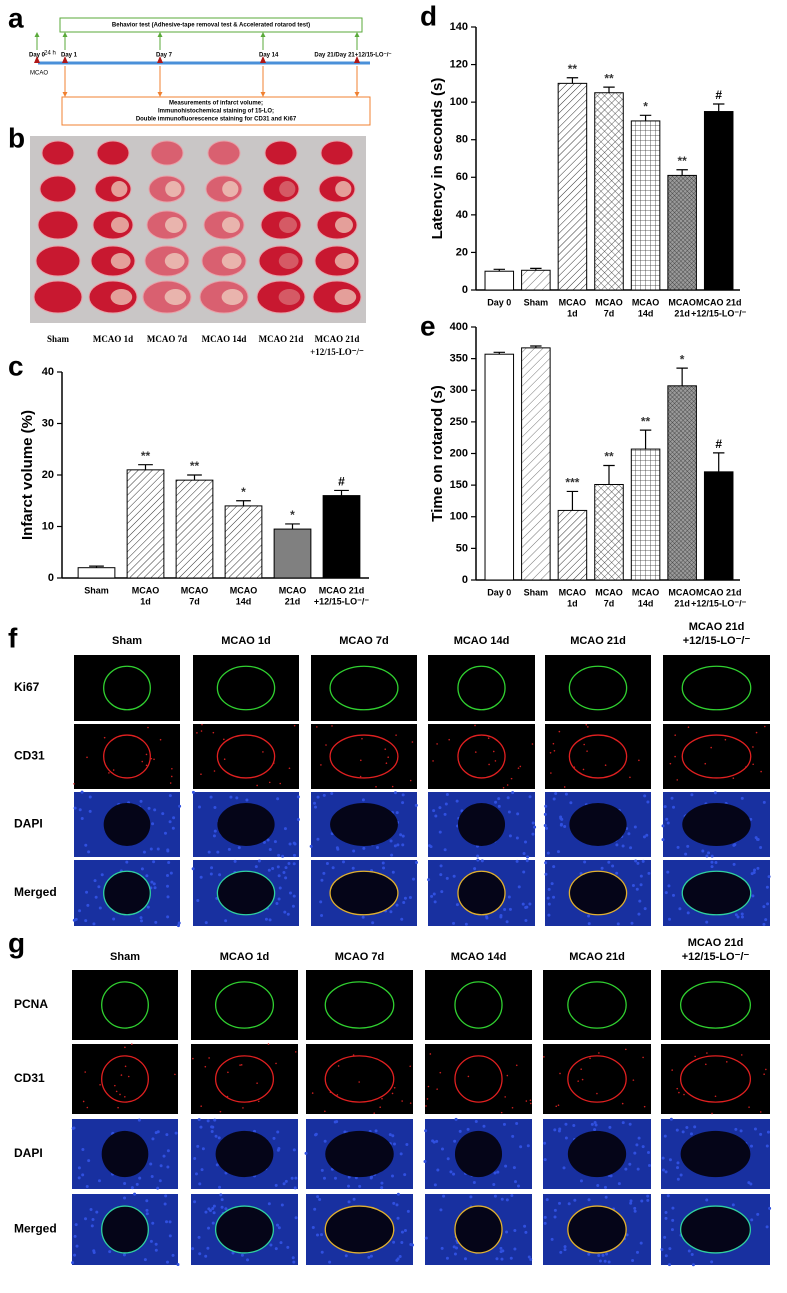 The height and width of the screenshot is (1293, 787). Describe the element at coordinates (29, 1078) in the screenshot. I see `row-label: CD31` at that location.